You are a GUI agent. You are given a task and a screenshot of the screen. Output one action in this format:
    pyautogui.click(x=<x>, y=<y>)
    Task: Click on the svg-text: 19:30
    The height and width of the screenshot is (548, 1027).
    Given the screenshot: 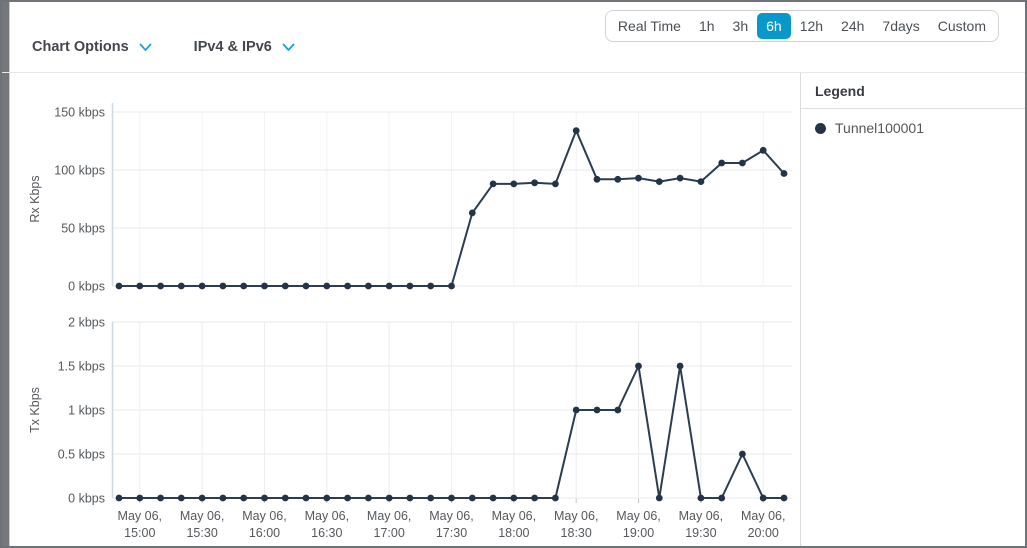 What is the action you would take?
    pyautogui.click(x=700, y=533)
    